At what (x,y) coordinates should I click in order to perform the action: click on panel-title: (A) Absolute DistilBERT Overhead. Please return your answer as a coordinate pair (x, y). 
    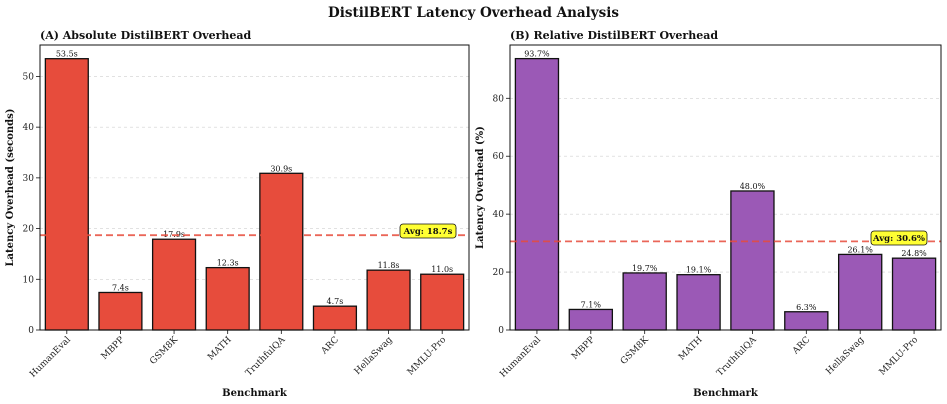
    Looking at the image, I should click on (146, 35).